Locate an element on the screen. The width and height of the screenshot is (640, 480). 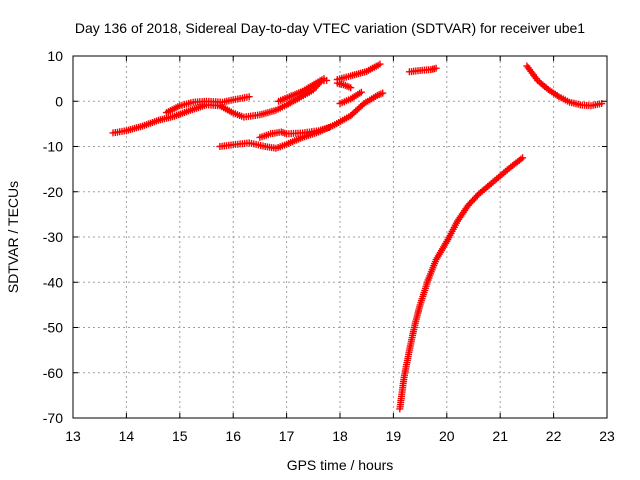
y-tick-label: -20 is located at coordinates (53, 192).